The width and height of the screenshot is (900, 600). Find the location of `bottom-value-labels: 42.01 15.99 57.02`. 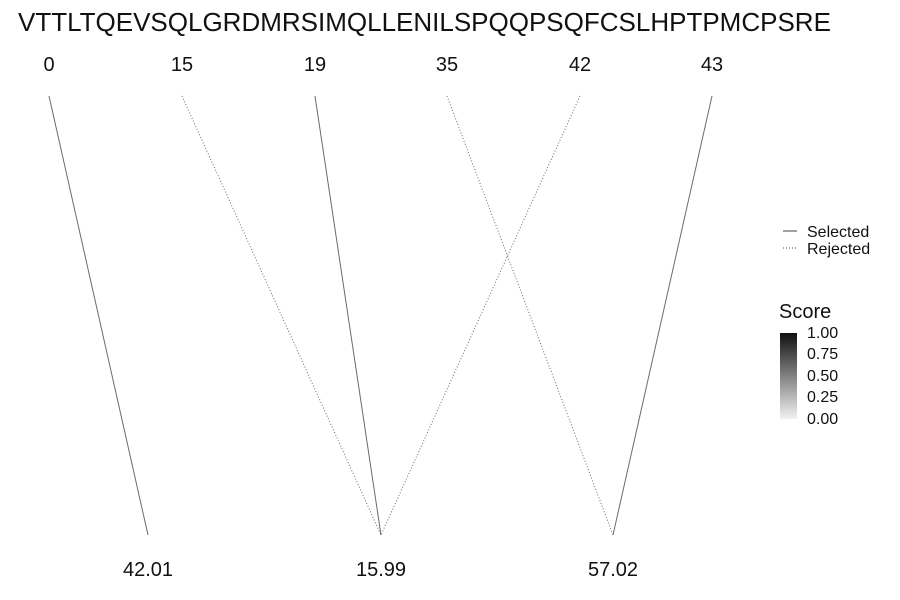

bottom-value-labels: 42.01 15.99 57.02 is located at coordinates (380, 570).